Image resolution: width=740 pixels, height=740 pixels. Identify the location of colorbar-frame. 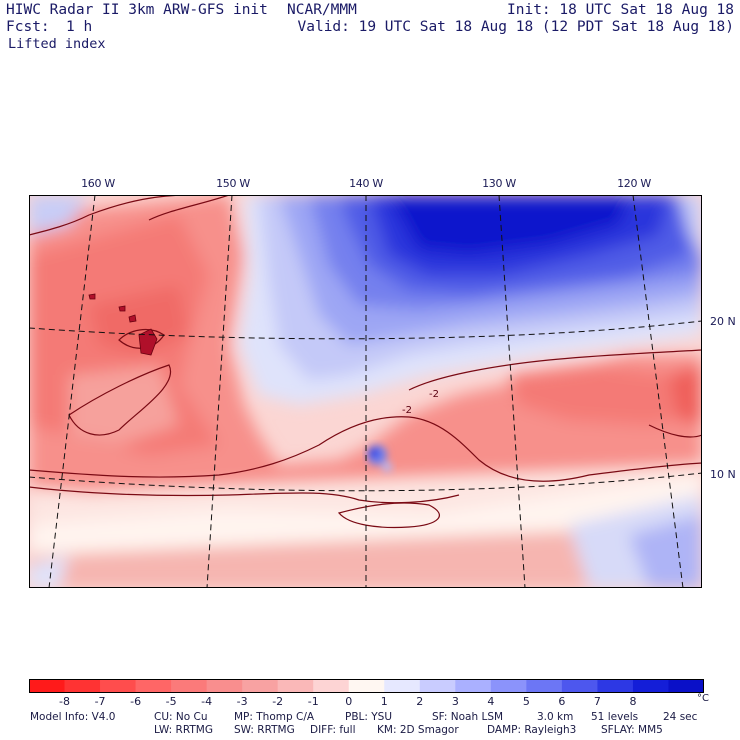
(366, 686).